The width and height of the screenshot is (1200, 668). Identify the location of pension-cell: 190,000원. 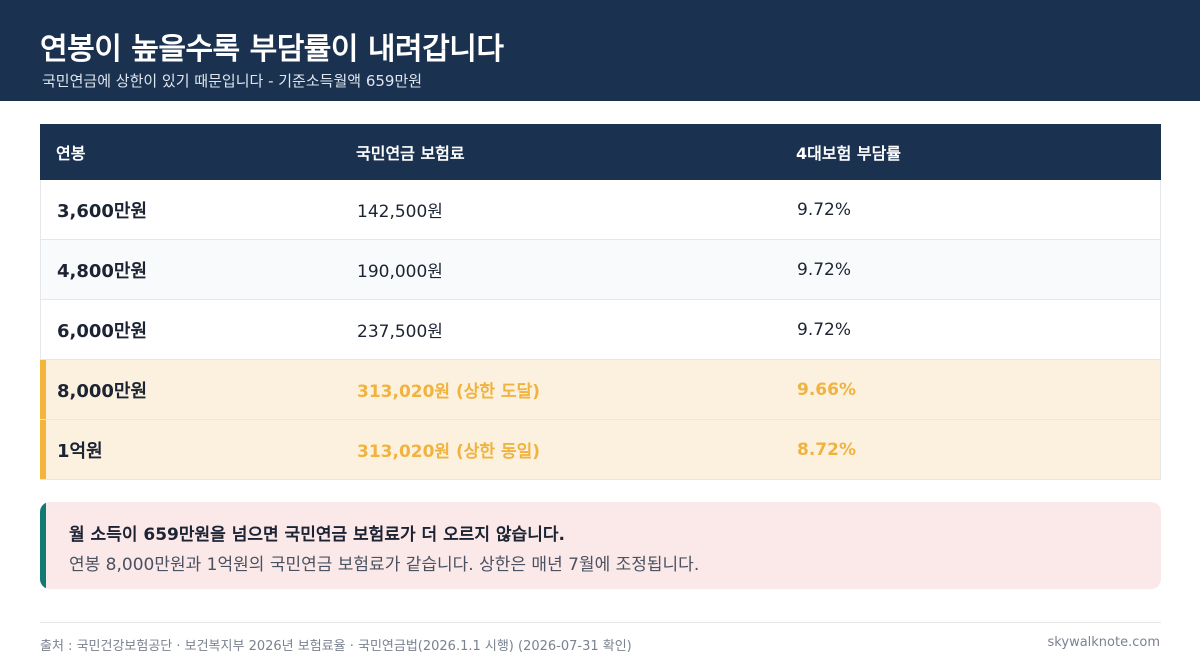
(400, 272).